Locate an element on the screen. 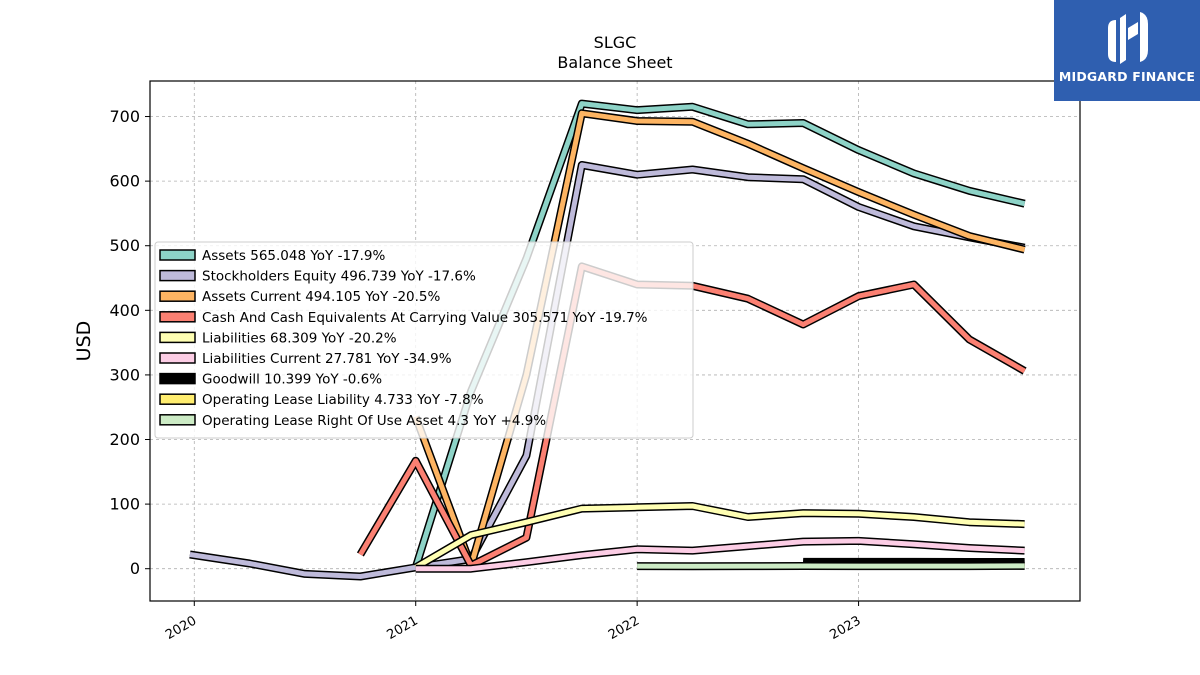 Image resolution: width=1200 pixels, height=675 pixels. y-axis-label: USD is located at coordinates (84, 341).